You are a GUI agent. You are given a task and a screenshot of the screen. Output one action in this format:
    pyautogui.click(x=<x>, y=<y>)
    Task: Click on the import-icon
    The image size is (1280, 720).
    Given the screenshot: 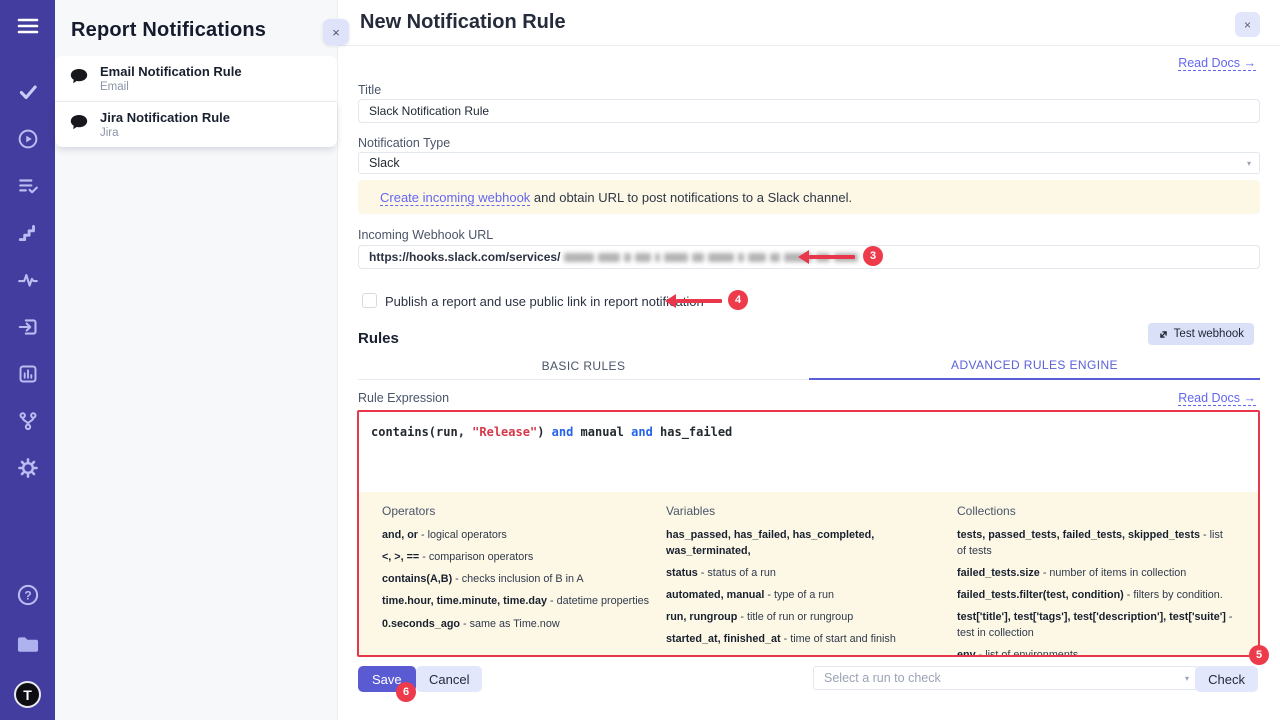 What is the action you would take?
    pyautogui.click(x=28, y=327)
    